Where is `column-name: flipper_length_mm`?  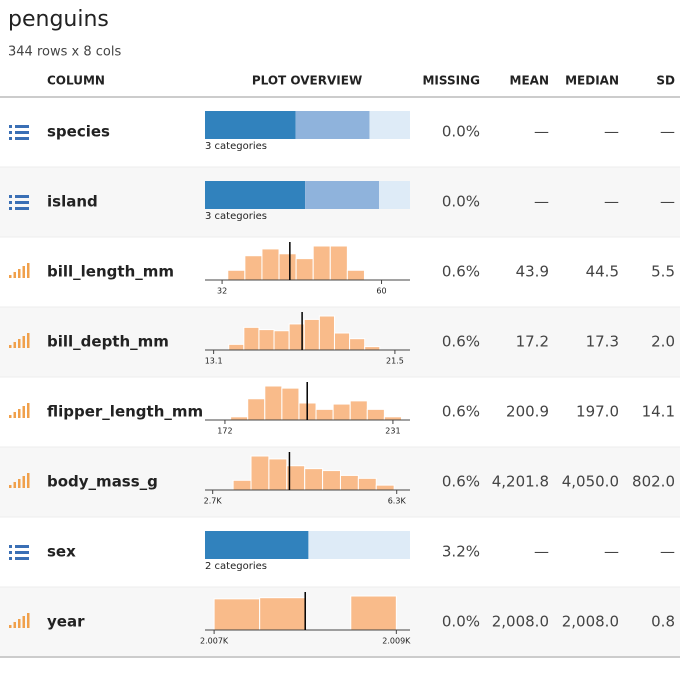 column-name: flipper_length_mm is located at coordinates (125, 412).